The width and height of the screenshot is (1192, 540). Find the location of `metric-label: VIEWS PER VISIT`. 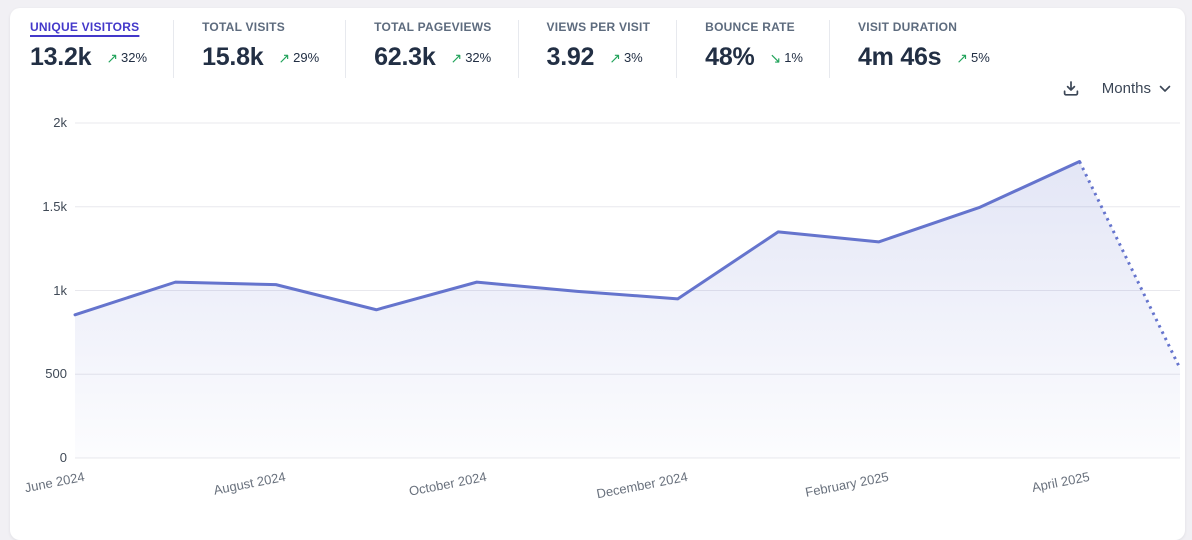

metric-label: VIEWS PER VISIT is located at coordinates (598, 27).